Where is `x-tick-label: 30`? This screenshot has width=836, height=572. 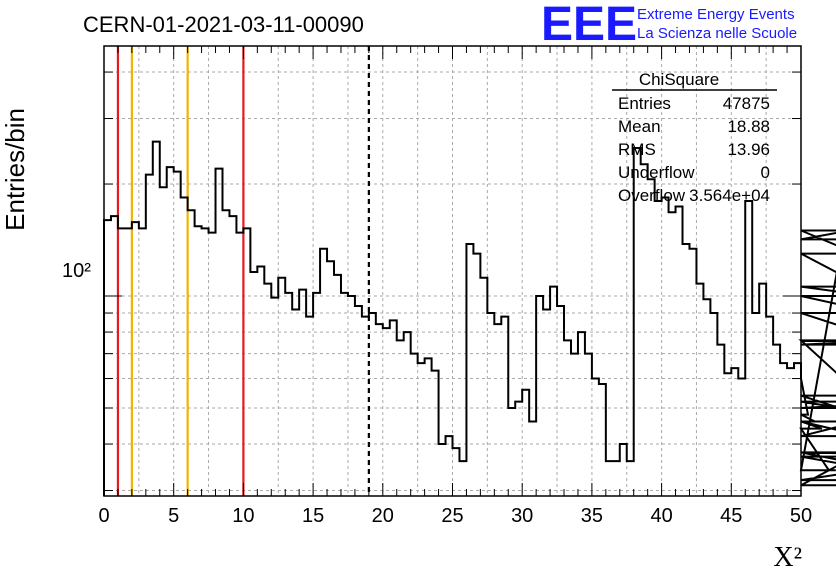
x-tick-label: 30 is located at coordinates (522, 516).